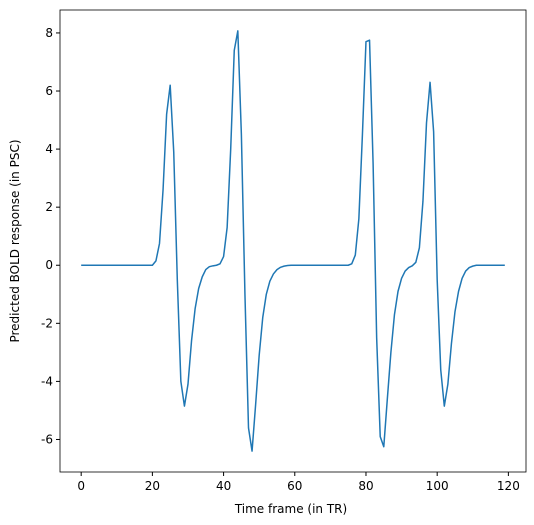 The height and width of the screenshot is (525, 534). I want to click on y-axis-label: Predicted BOLD response (in PSC), so click(15, 240).